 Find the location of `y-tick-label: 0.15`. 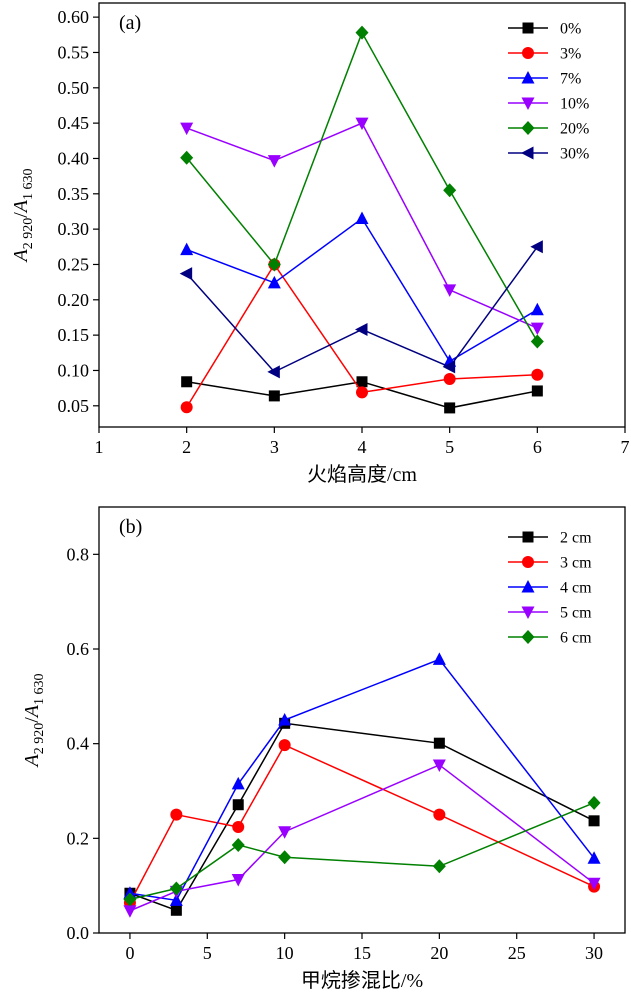

y-tick-label: 0.15 is located at coordinates (74, 335).